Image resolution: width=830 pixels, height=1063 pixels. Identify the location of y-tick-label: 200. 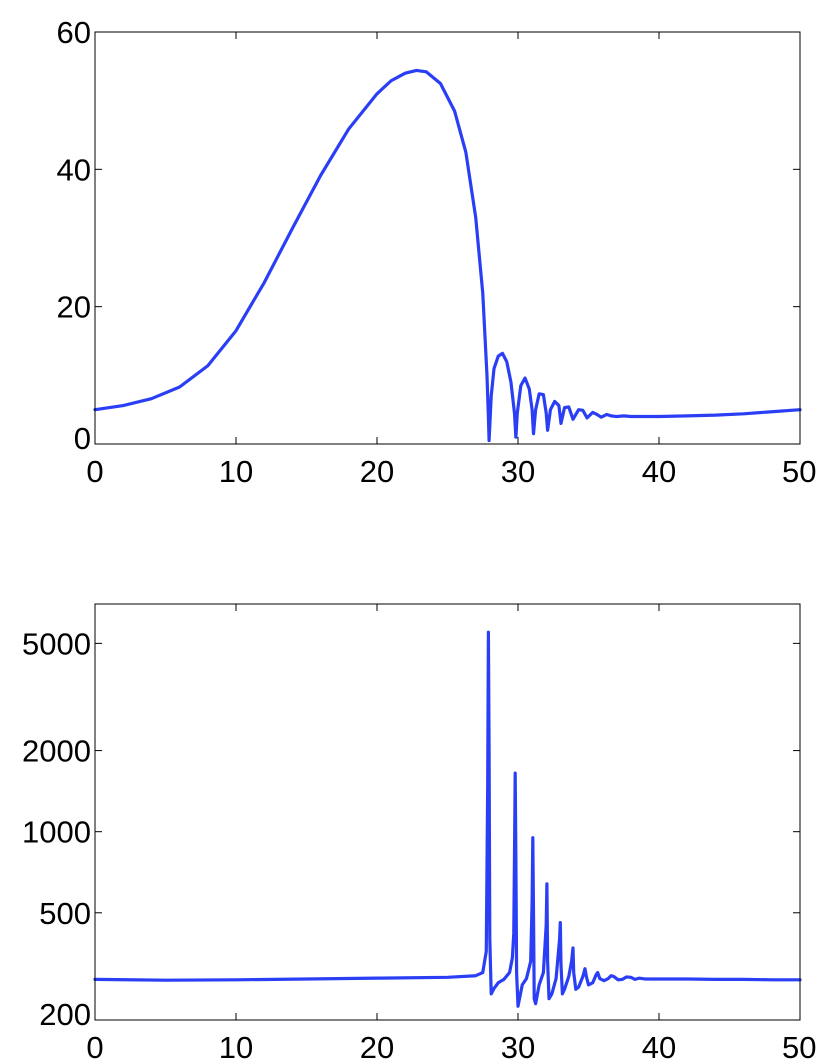
(65, 1014).